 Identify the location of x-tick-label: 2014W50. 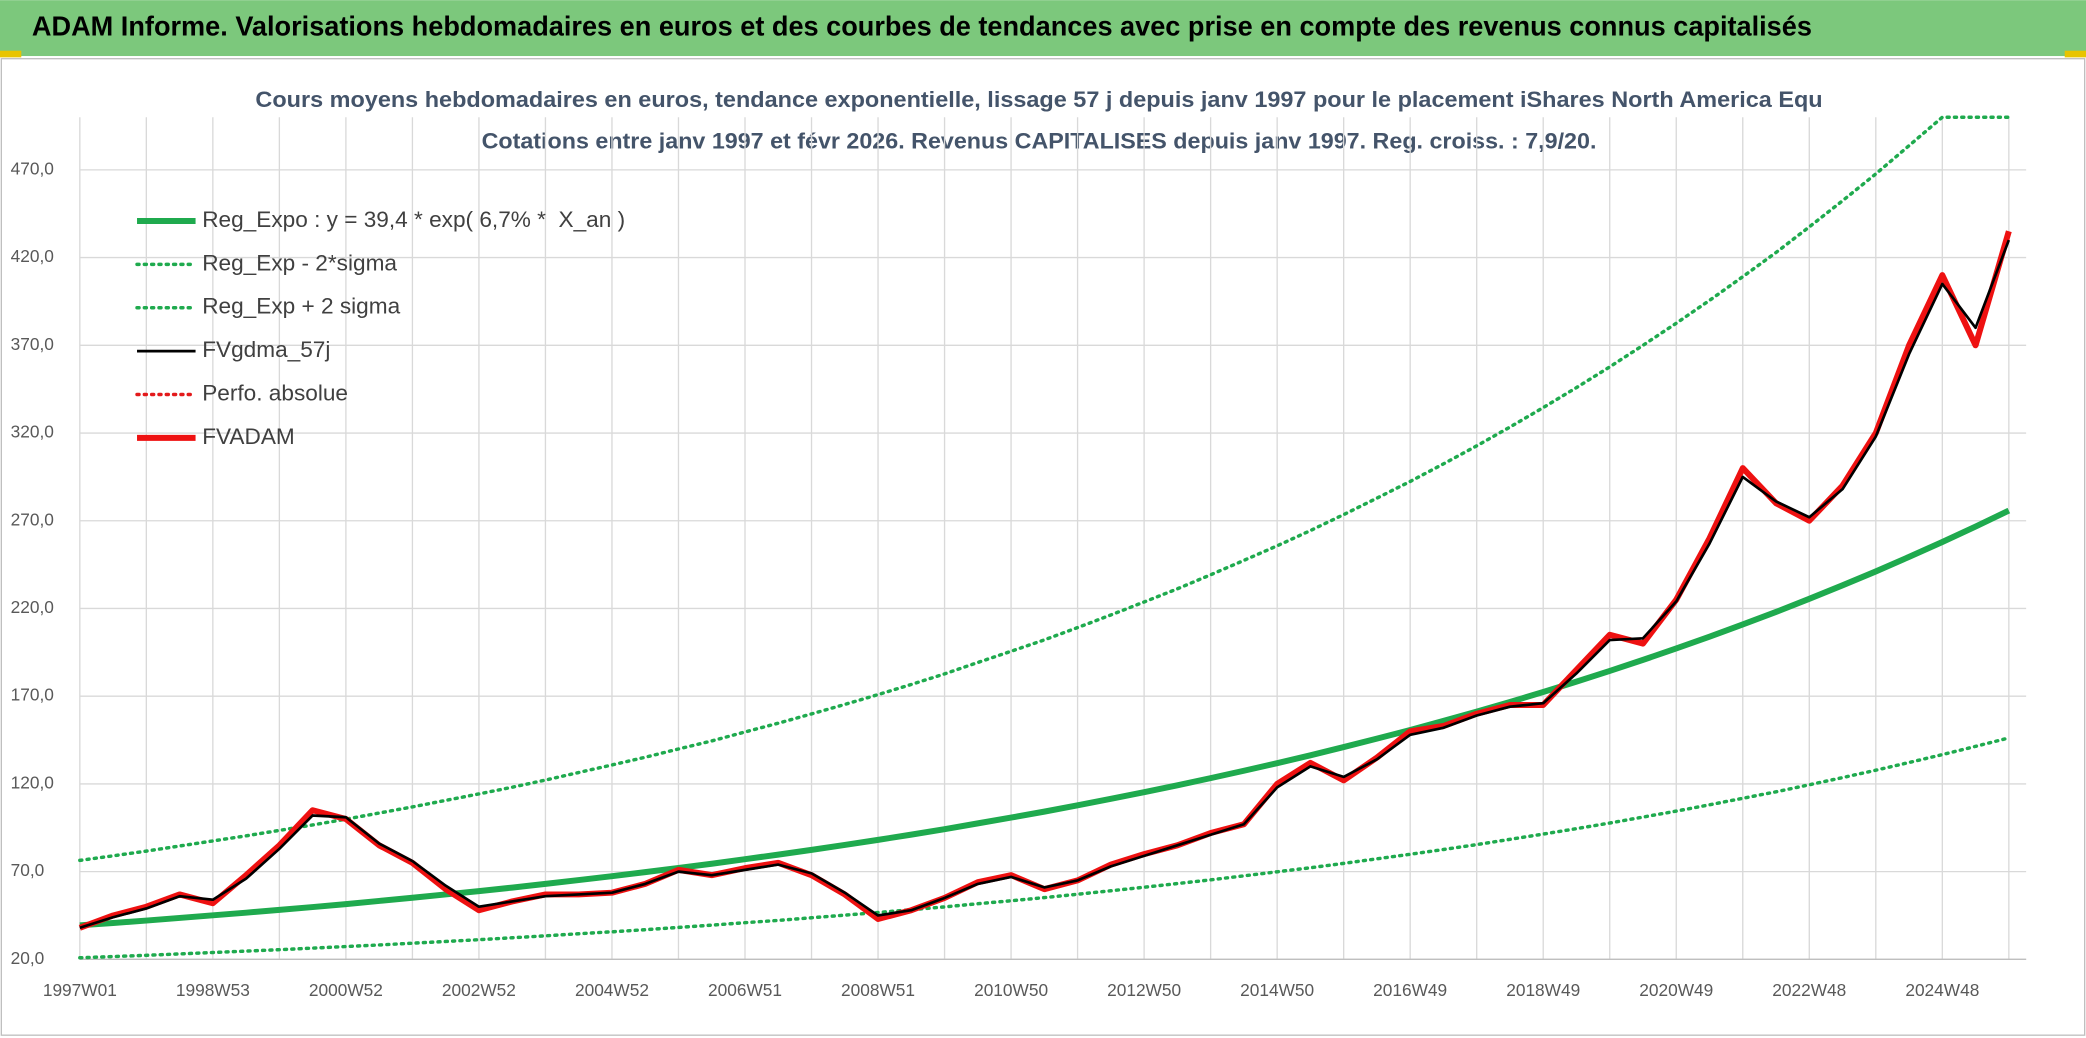
(1277, 990).